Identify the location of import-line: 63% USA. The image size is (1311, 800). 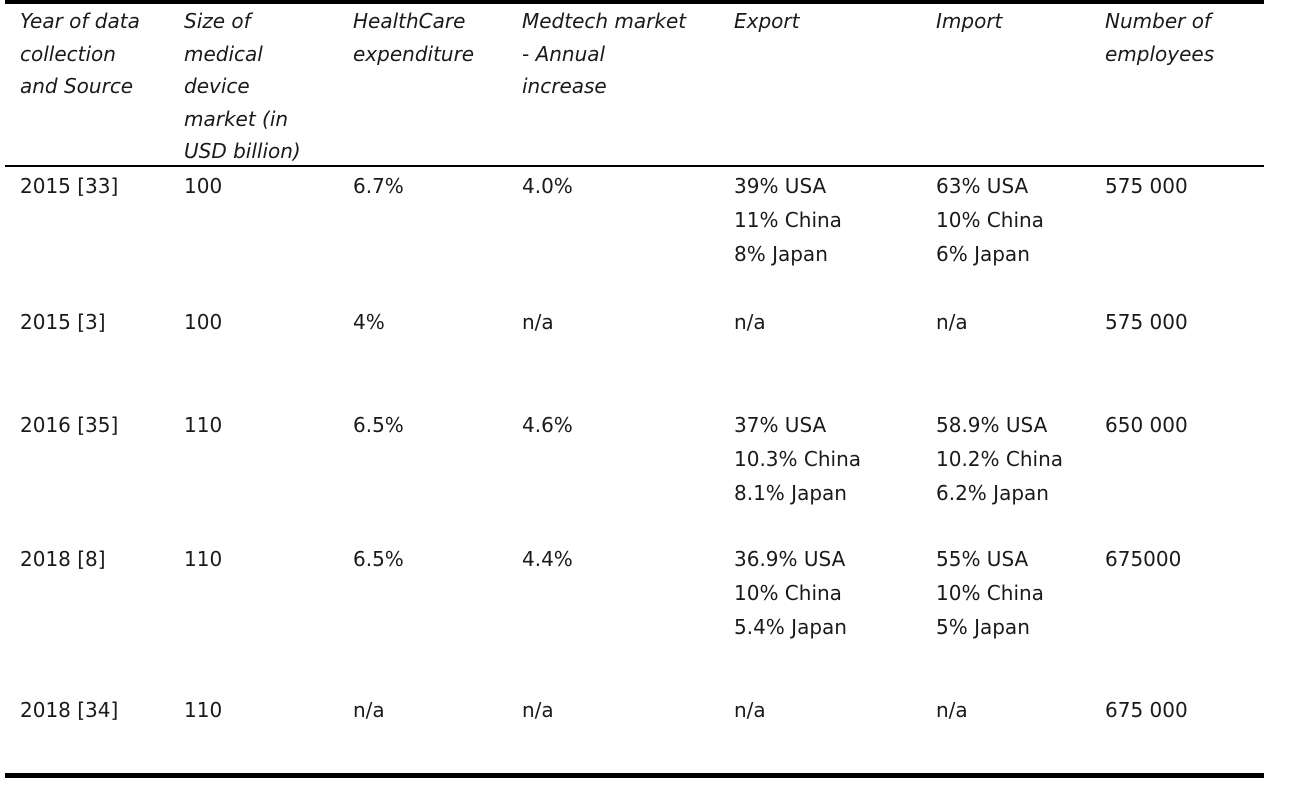
(982, 186).